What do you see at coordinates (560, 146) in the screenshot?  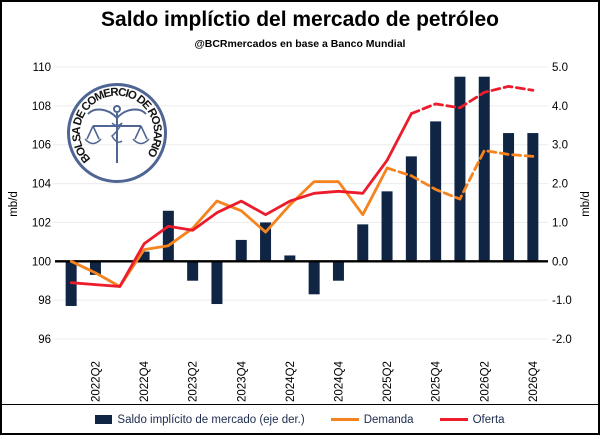 I see `right-tick-label: 3.0` at bounding box center [560, 146].